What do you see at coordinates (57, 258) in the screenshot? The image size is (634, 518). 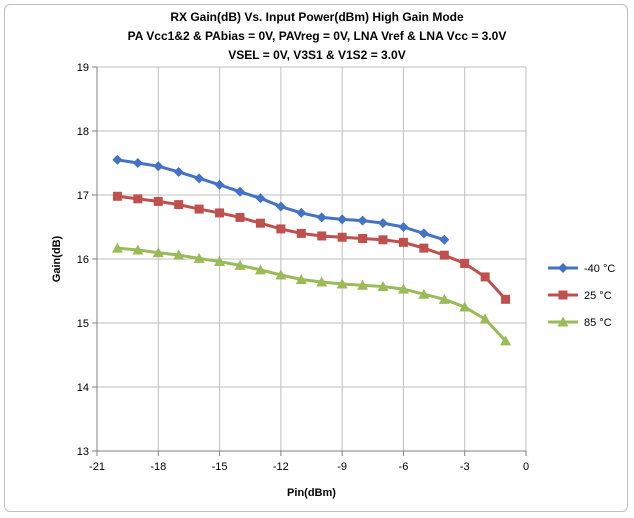 I see `y-axis-label: Gain(dB)` at bounding box center [57, 258].